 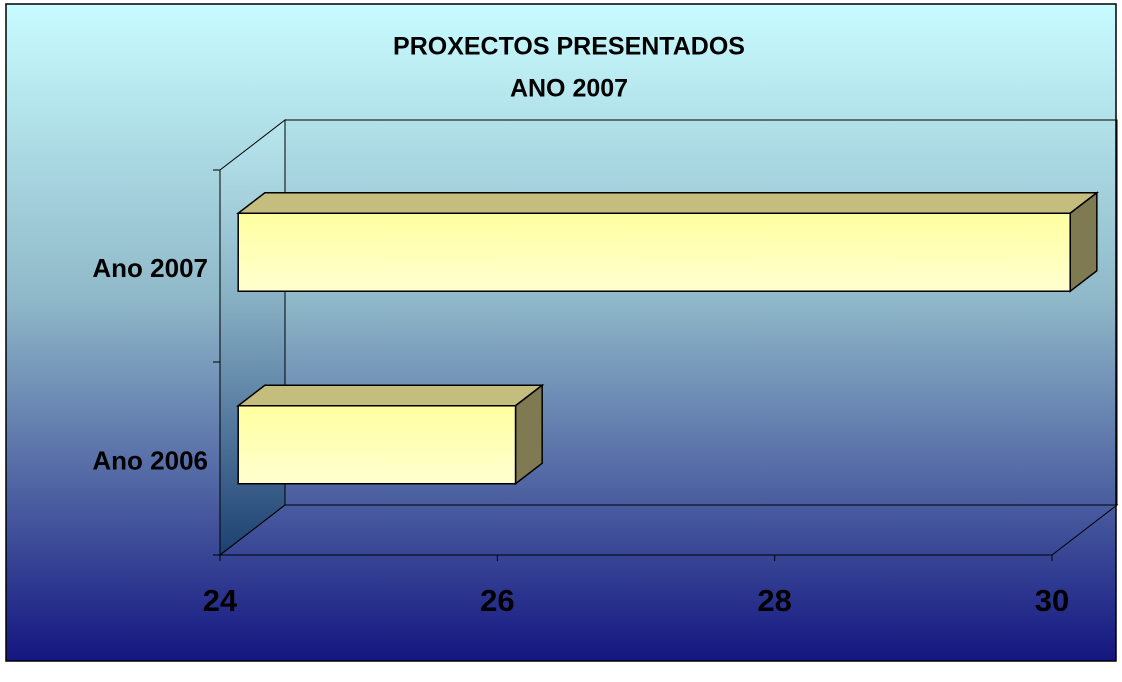 What do you see at coordinates (150, 268) in the screenshot?
I see `y-tick-label: Ano 2007` at bounding box center [150, 268].